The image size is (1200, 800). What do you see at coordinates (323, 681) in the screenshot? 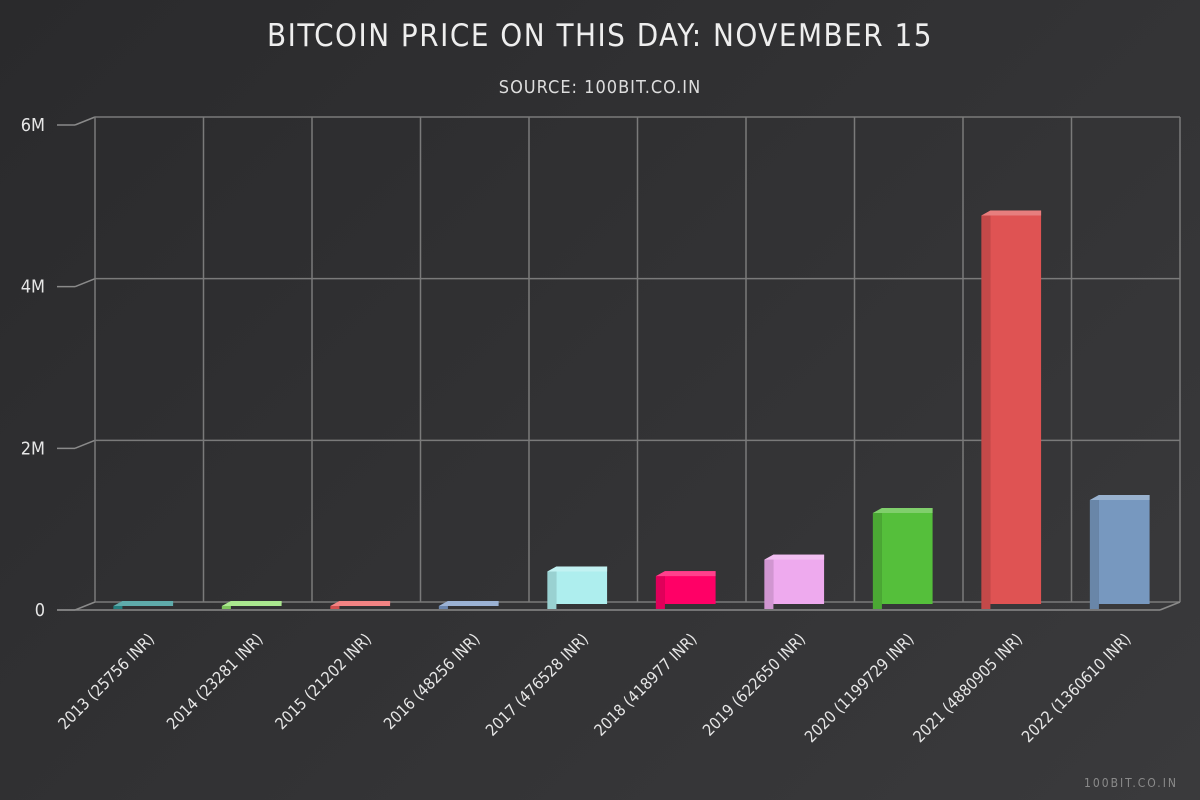
I see `x-tick-label: 2015 (21202 INR)` at bounding box center [323, 681].